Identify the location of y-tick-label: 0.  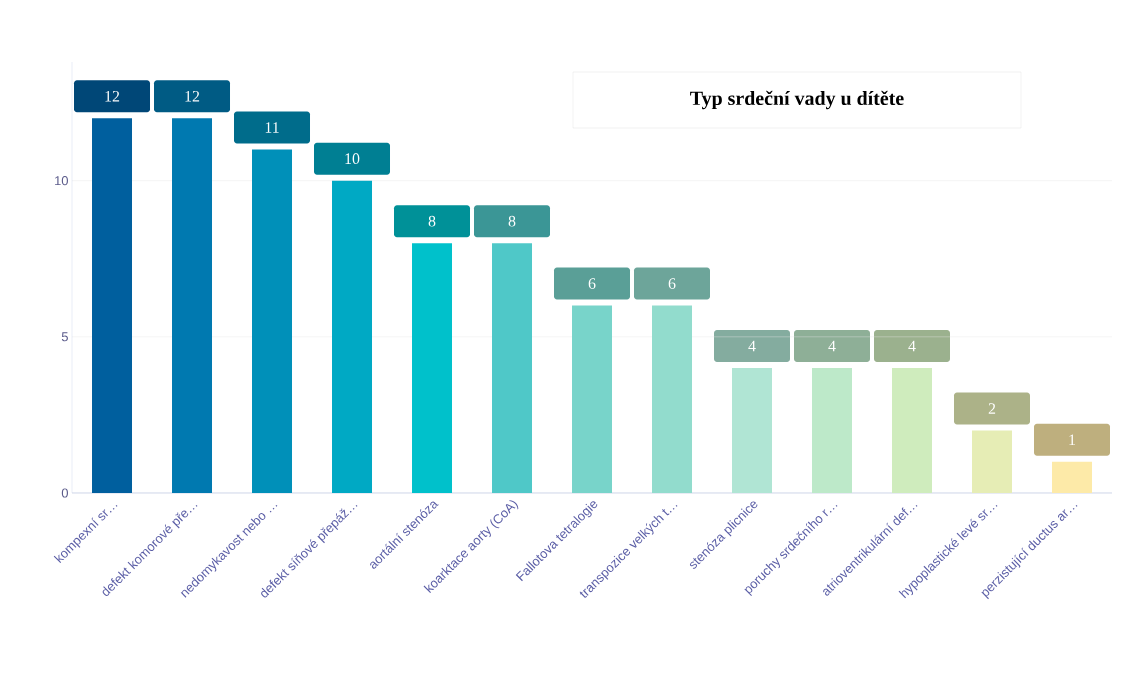
(64, 493).